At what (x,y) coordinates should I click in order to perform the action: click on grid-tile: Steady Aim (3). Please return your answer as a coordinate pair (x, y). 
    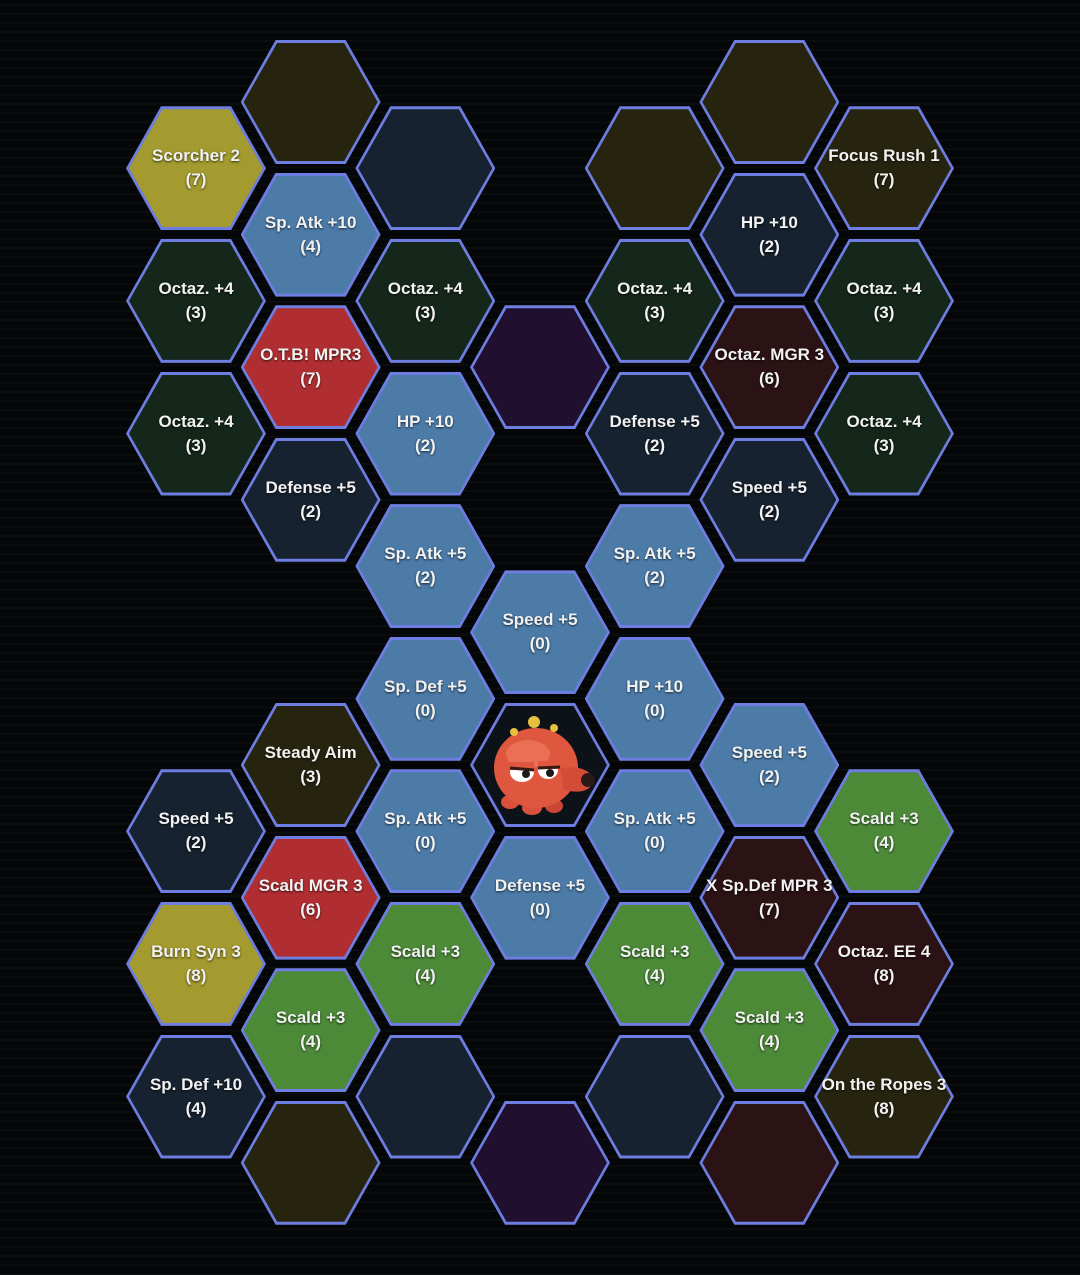
    Looking at the image, I should click on (310, 765).